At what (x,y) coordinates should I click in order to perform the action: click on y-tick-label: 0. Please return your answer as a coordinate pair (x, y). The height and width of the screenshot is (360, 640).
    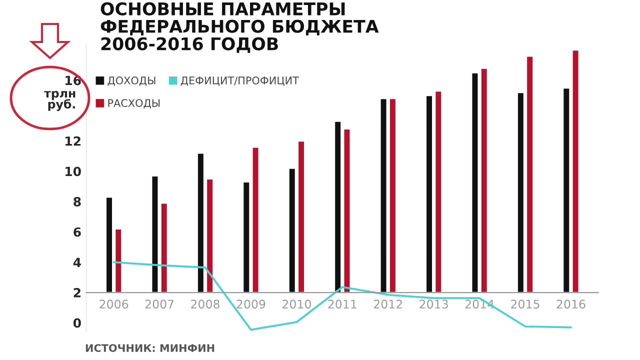
    Looking at the image, I should click on (77, 323).